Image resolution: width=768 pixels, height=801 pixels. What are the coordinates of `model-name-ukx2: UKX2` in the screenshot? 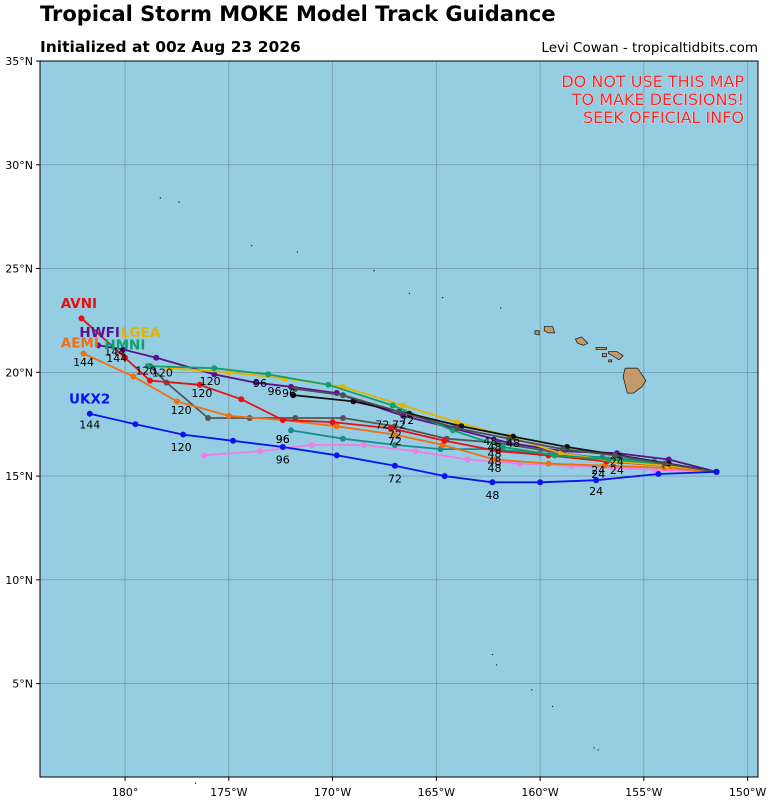 It's located at (89, 399).